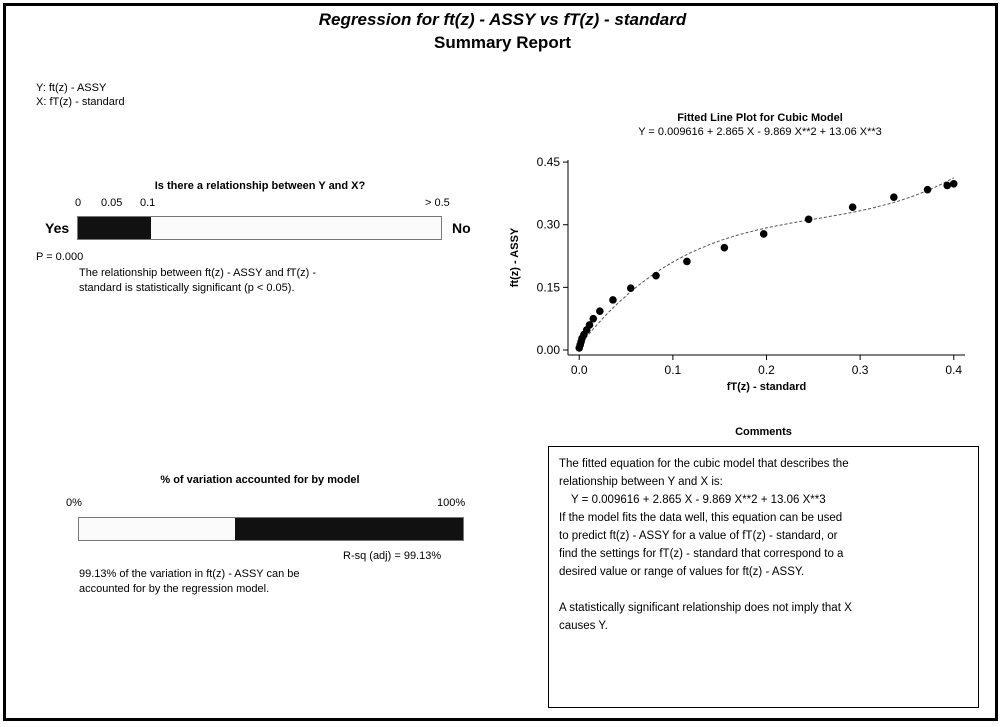  Describe the element at coordinates (74, 503) in the screenshot. I see `variation-0-label: 0%` at that location.